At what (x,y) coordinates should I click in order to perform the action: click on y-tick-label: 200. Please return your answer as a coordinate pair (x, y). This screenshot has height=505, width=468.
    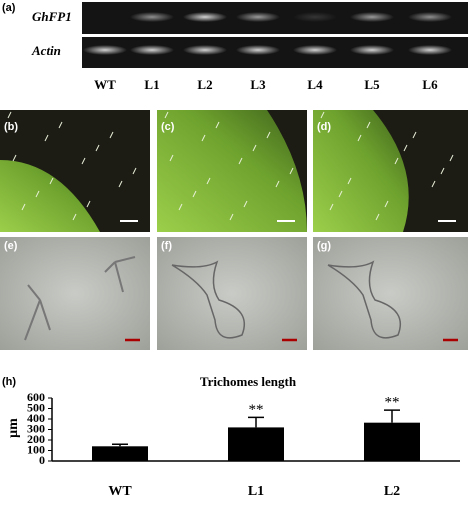
    Looking at the image, I should click on (36, 439).